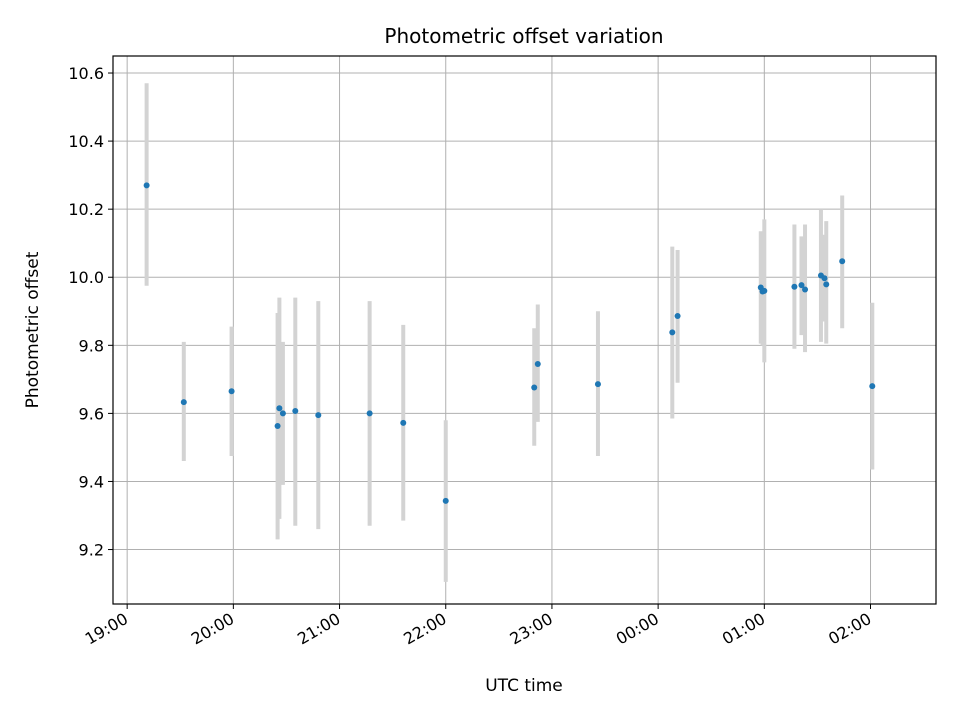 This screenshot has height=720, width=960. Describe the element at coordinates (523, 36) in the screenshot. I see `chart-title: Photometric offset variation` at that location.